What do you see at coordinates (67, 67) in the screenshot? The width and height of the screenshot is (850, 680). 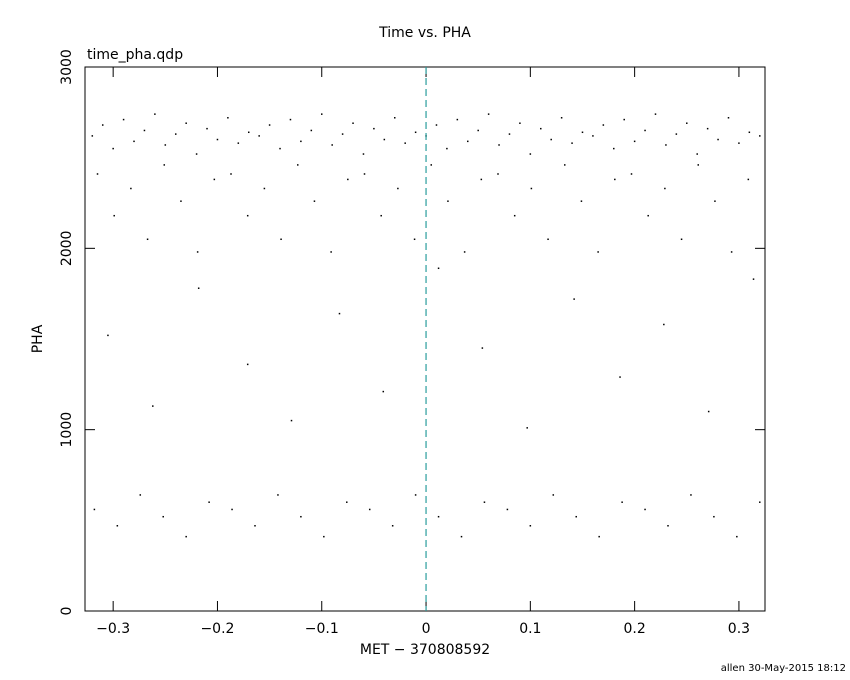 I see `y-tick-label: 3000` at bounding box center [67, 67].